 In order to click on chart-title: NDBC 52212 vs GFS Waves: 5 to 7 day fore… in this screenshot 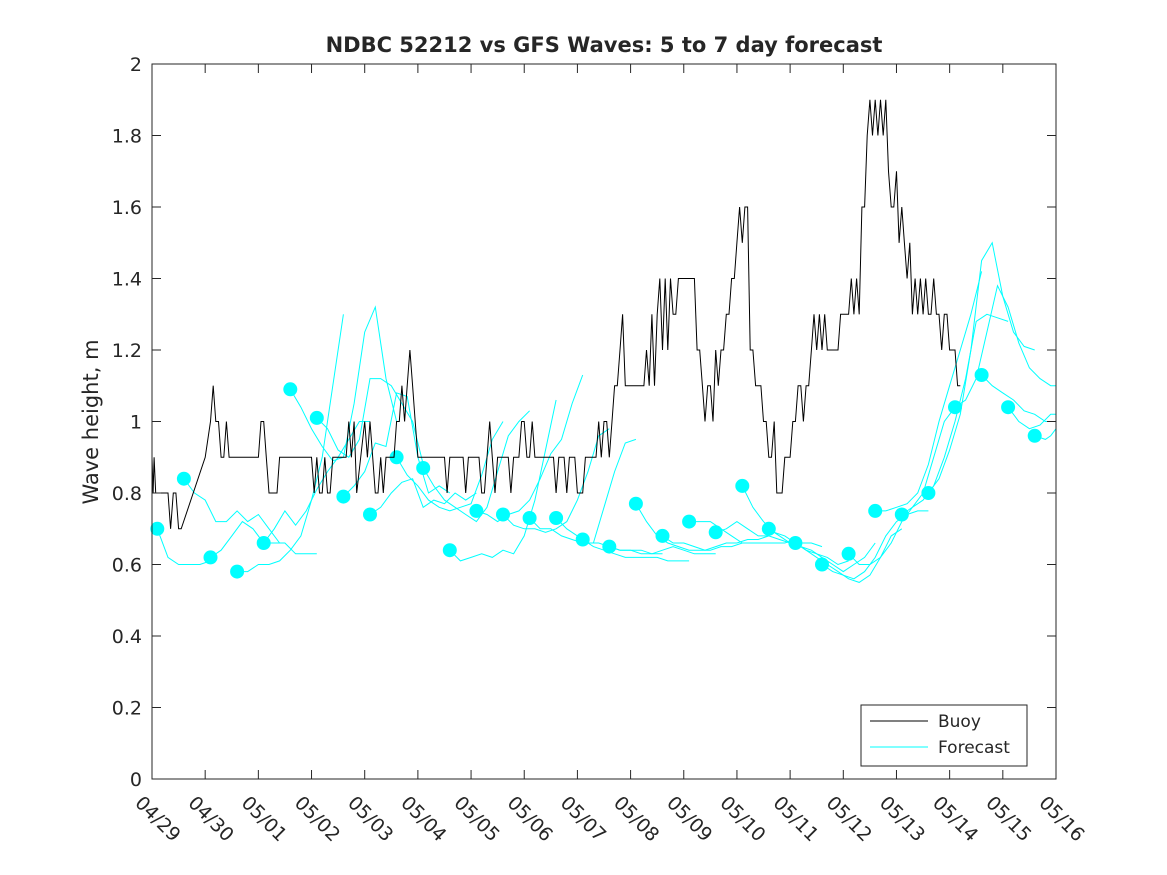, I will do `click(604, 45)`.